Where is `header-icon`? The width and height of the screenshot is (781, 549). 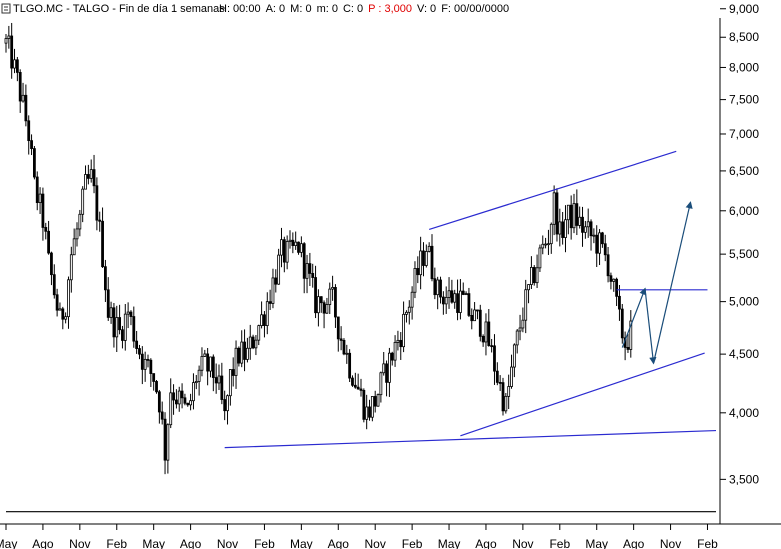
header-icon is located at coordinates (6, 8).